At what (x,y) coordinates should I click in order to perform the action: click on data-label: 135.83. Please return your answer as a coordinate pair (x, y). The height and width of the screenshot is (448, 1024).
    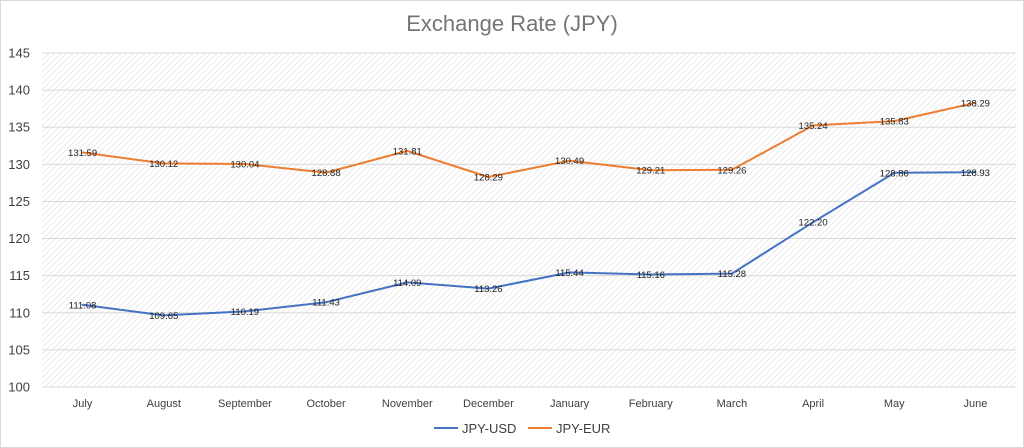
    Looking at the image, I should click on (894, 122).